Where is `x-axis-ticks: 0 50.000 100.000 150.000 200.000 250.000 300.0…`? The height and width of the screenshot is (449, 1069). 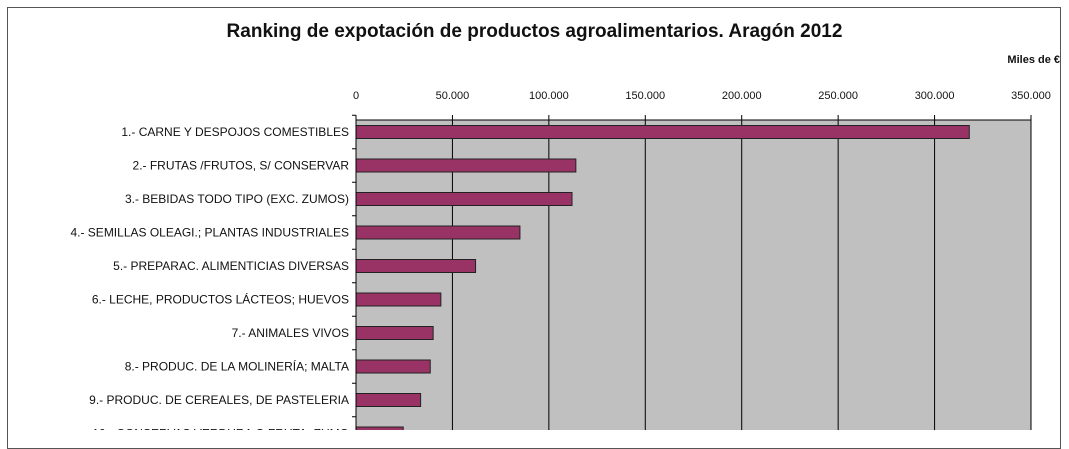
x-axis-ticks: 0 50.000 100.000 150.000 200.000 250.000 300.0… is located at coordinates (702, 105).